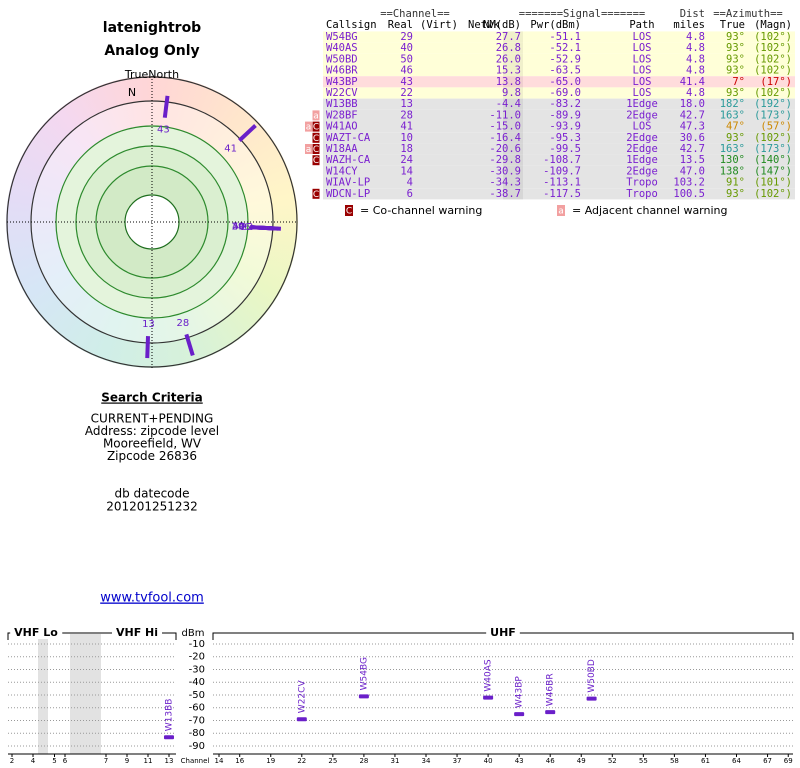 The height and width of the screenshot is (768, 800). Describe the element at coordinates (349, 212) in the screenshot. I see `legend-icon-letter: C` at that location.